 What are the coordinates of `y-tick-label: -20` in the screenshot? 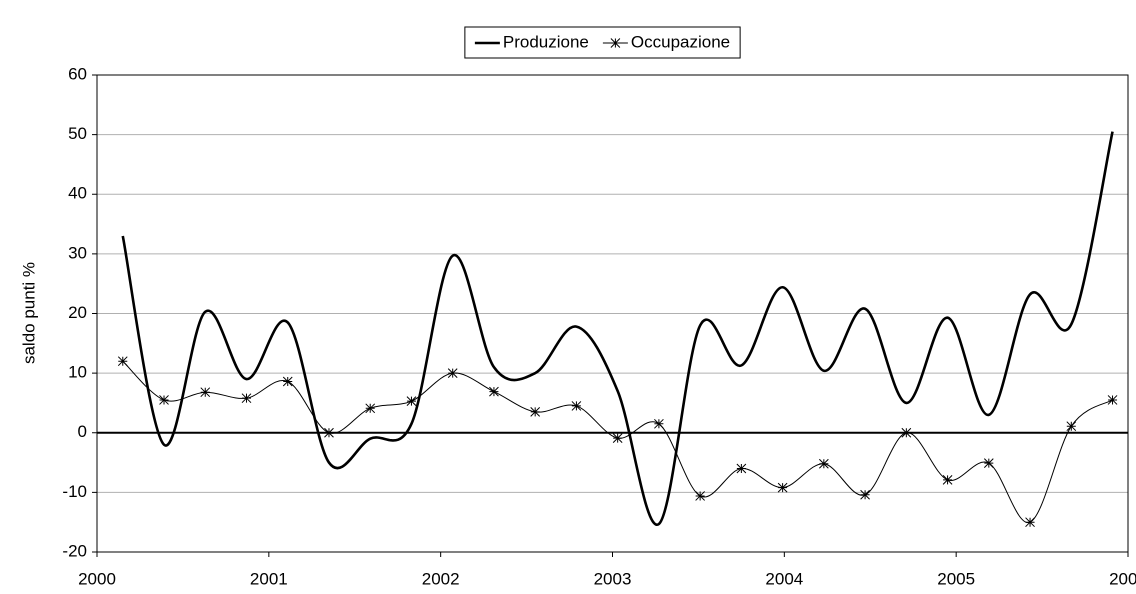 It's located at (74, 550).